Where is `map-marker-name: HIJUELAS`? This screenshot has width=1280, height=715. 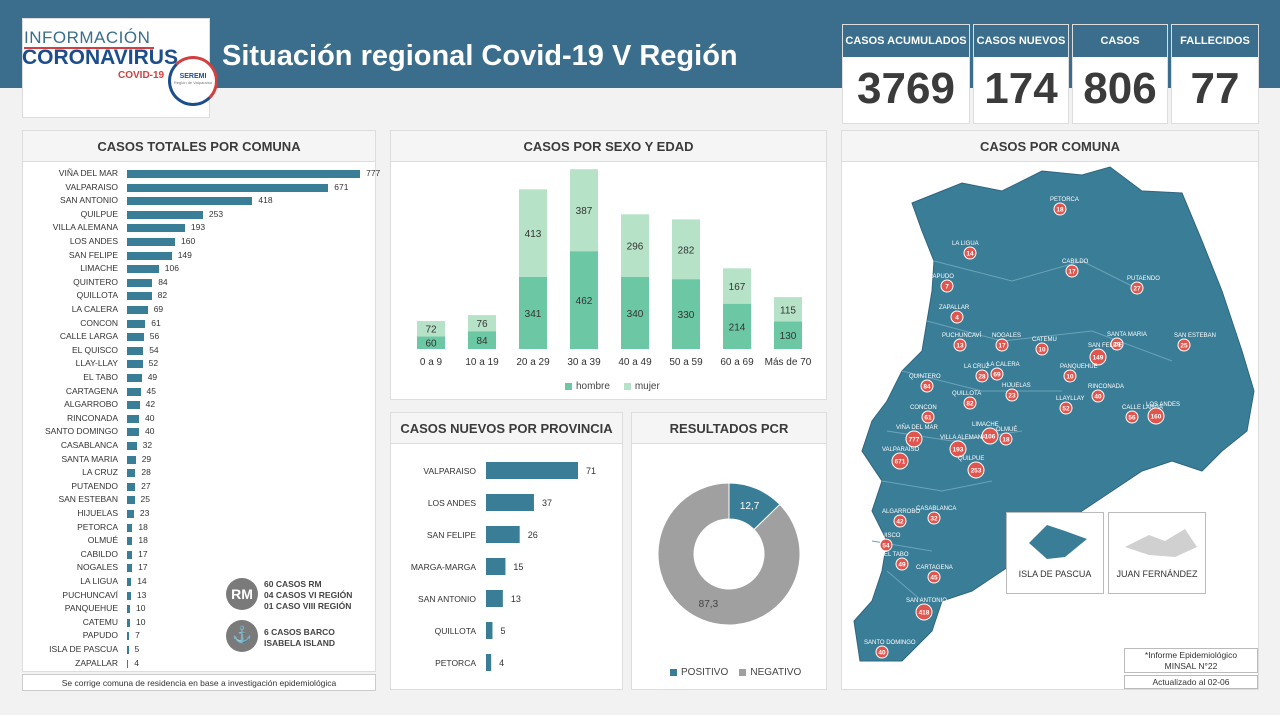
map-marker-name: HIJUELAS is located at coordinates (1016, 386).